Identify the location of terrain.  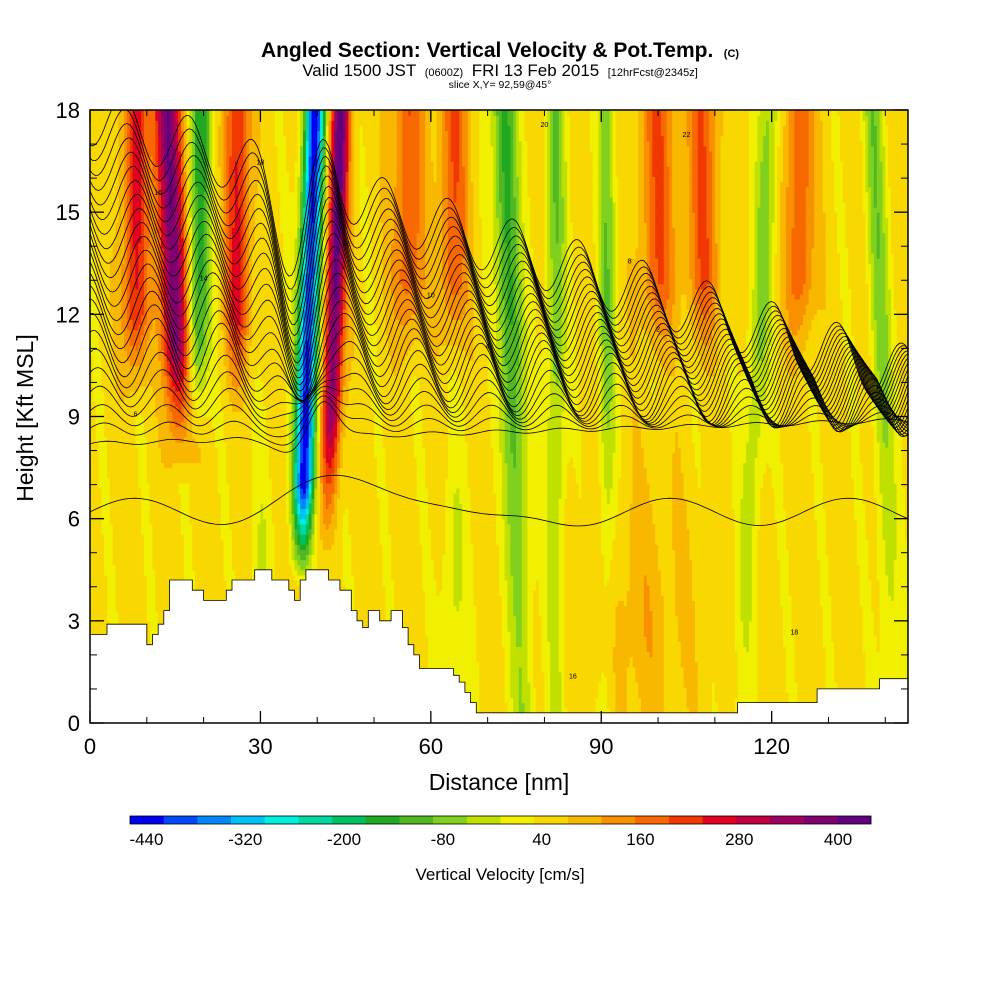
(499, 646).